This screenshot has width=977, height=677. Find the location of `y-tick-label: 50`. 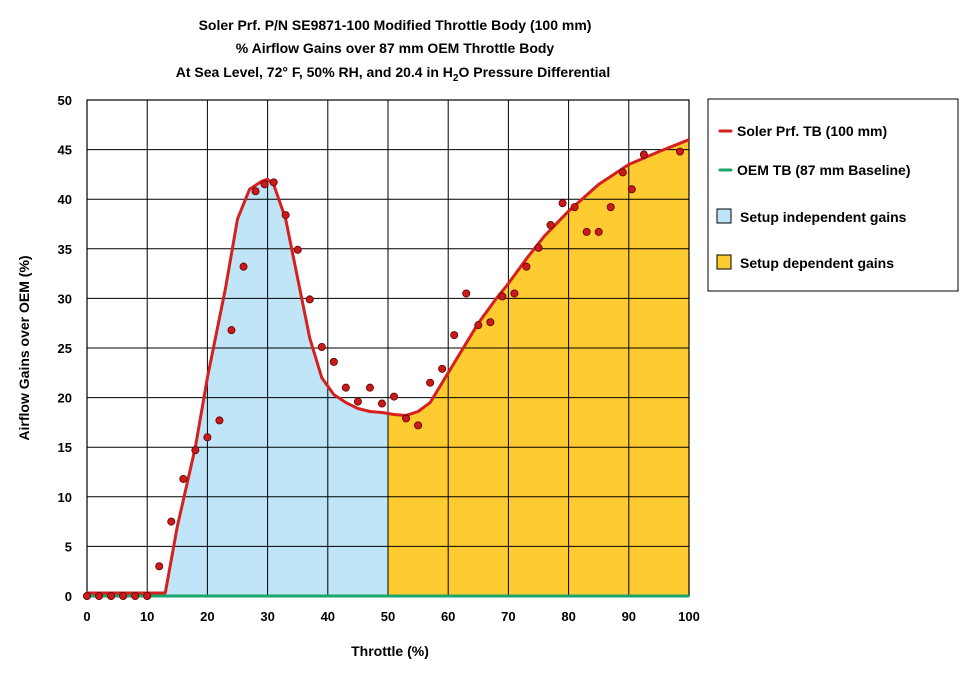

y-tick-label: 50 is located at coordinates (65, 100).